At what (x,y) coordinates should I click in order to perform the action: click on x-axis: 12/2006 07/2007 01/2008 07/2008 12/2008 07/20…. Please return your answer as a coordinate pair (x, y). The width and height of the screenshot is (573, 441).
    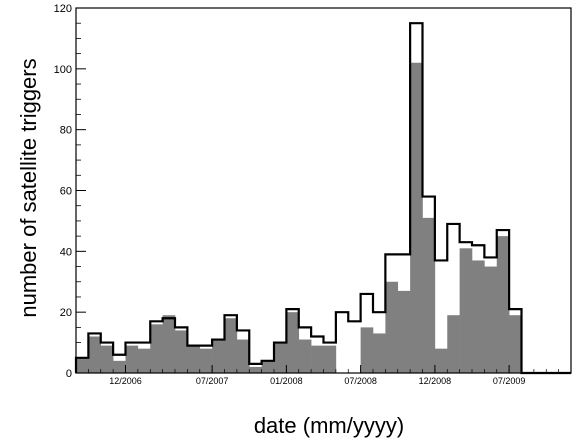
    Looking at the image, I should click on (323, 375).